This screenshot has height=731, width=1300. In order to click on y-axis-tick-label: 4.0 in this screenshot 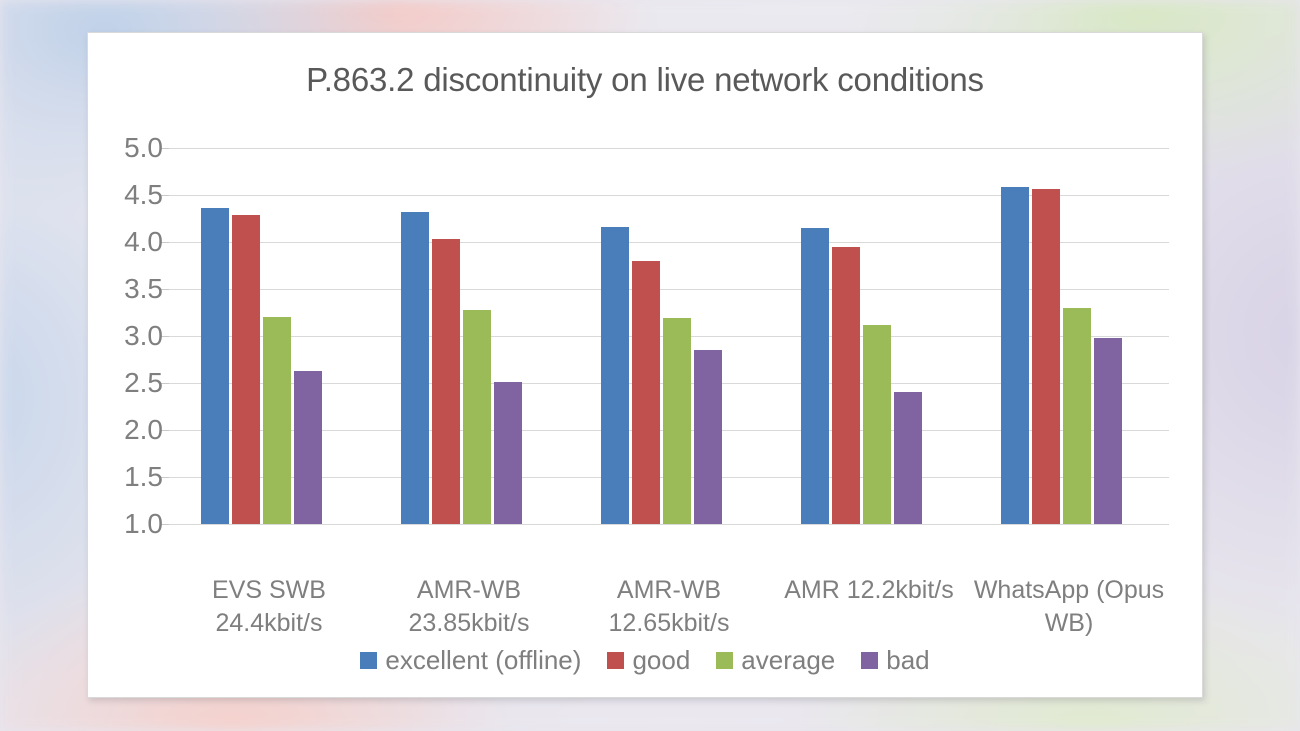, I will do `click(143, 241)`.